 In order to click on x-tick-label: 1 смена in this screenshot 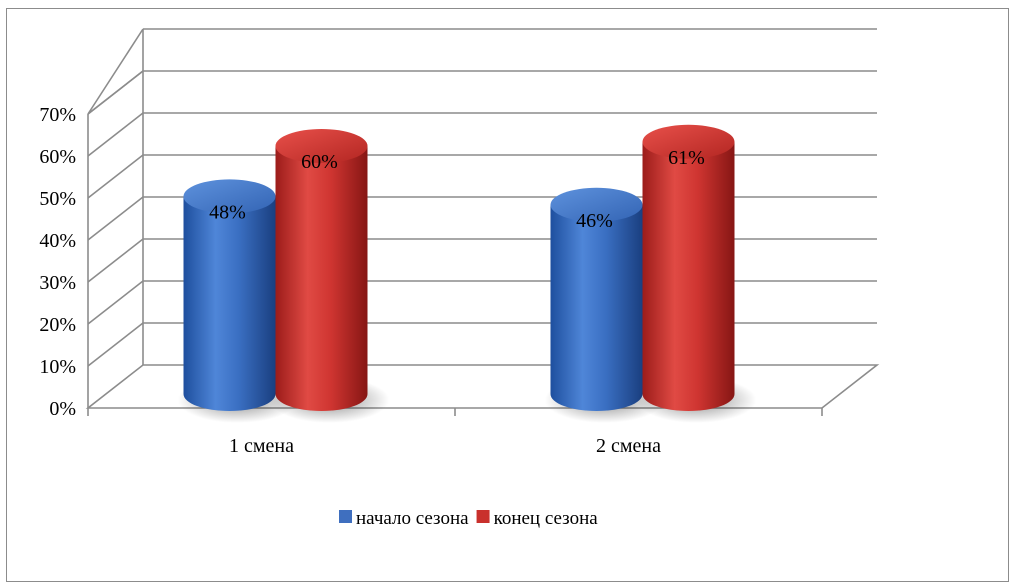, I will do `click(261, 446)`.